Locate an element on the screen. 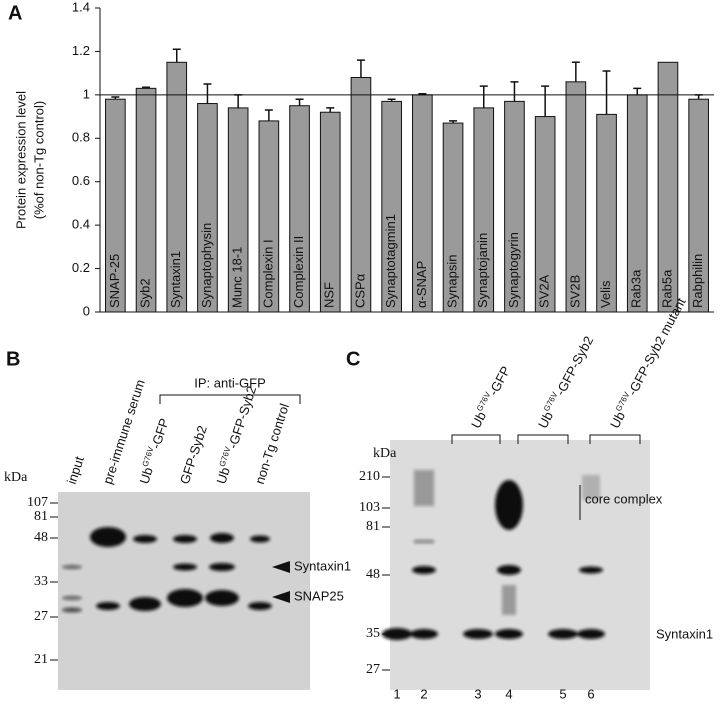 The image size is (720, 709). x-tick-label: Rab5a is located at coordinates (666, 288).